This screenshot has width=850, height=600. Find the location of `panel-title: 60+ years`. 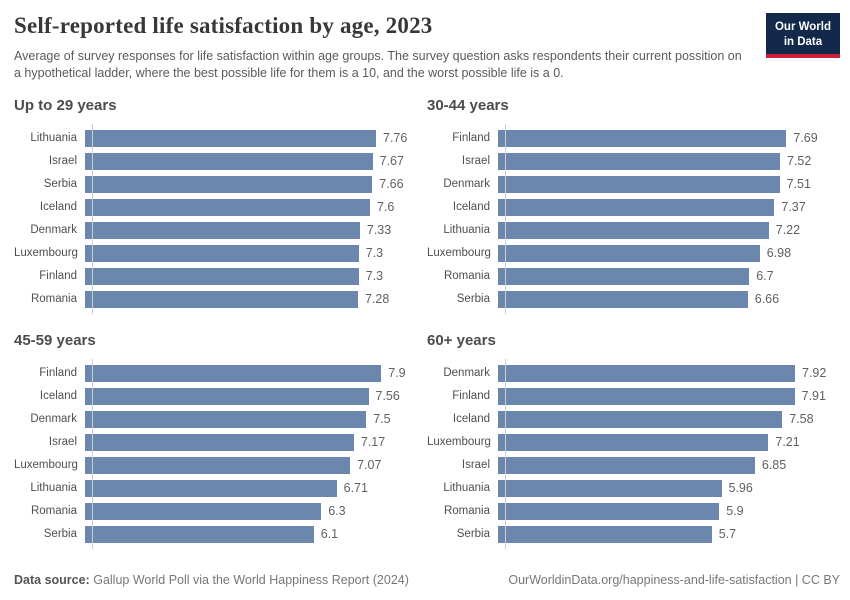

panel-title: 60+ years is located at coordinates (461, 340).